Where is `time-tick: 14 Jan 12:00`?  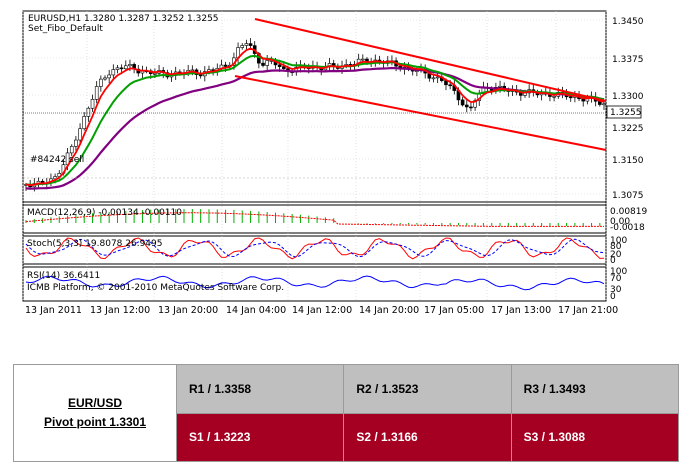
time-tick: 14 Jan 12:00 is located at coordinates (322, 310).